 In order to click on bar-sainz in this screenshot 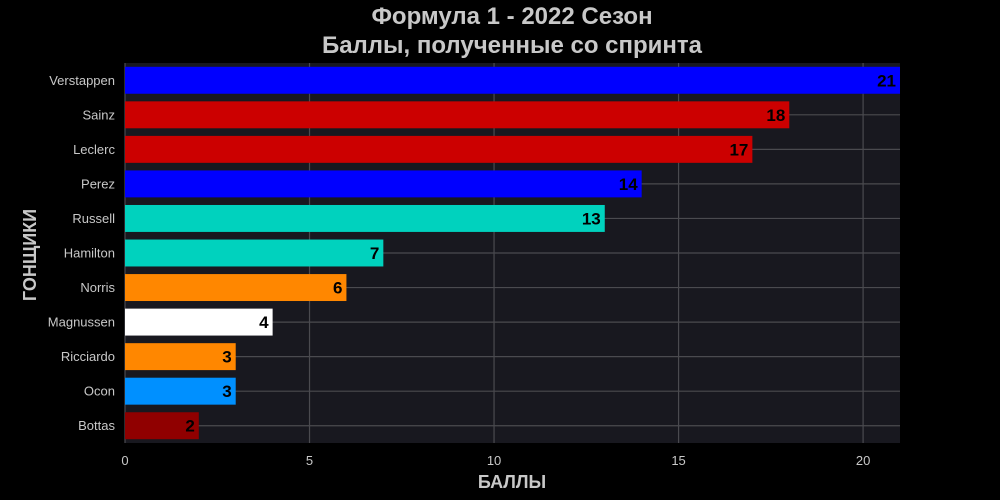, I will do `click(457, 115)`.